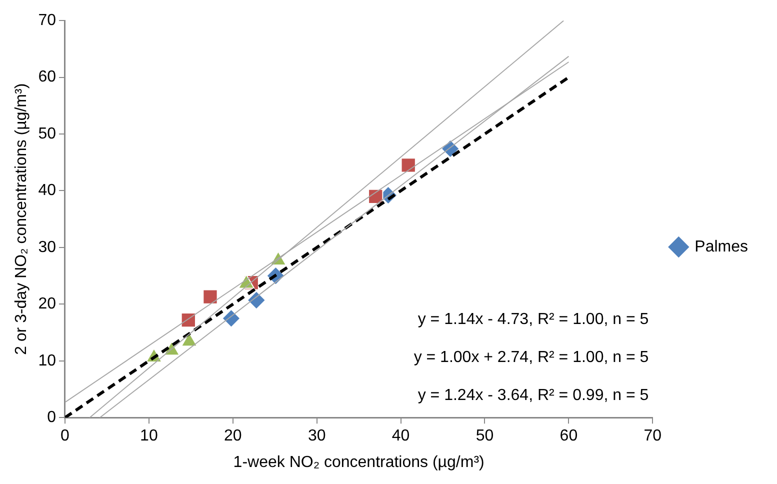  I want to click on annotation: y = 1.14x - 4.73, R² = 1.00, n = 5, so click(533, 319).